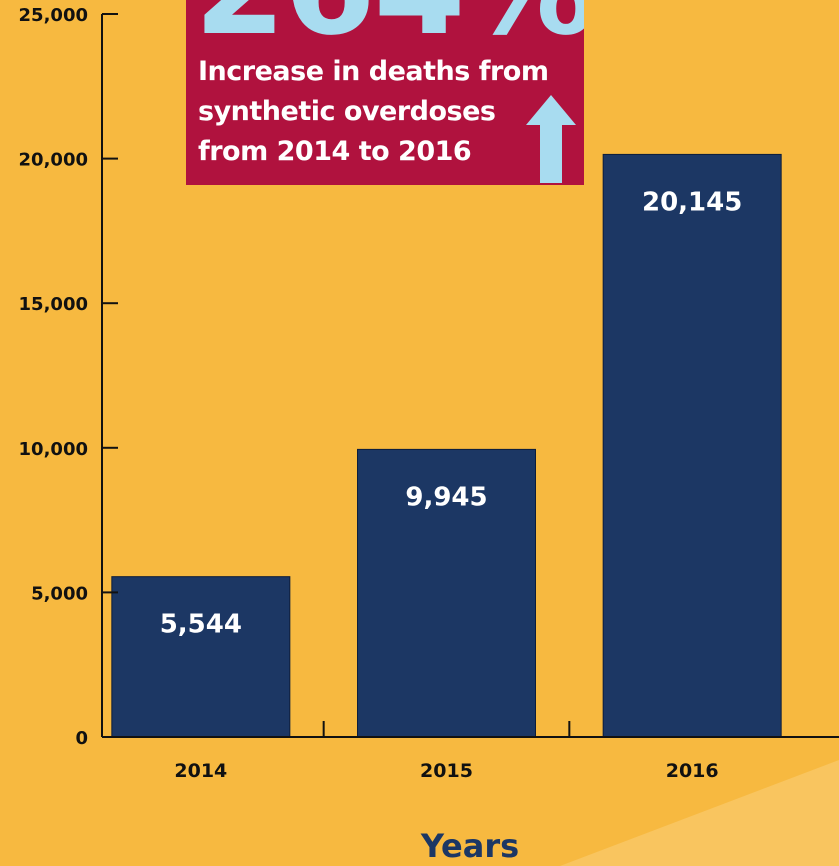  What do you see at coordinates (692, 202) in the screenshot?
I see `data-label-2016: 20,145` at bounding box center [692, 202].